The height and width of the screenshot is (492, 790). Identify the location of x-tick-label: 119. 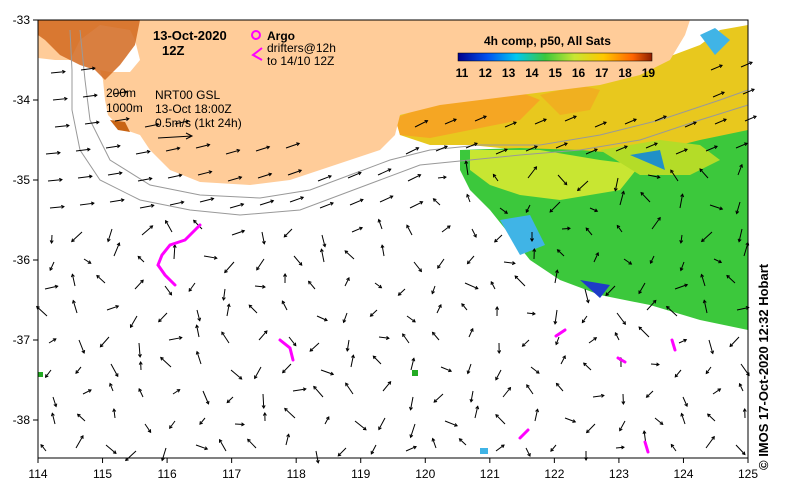
(360, 474).